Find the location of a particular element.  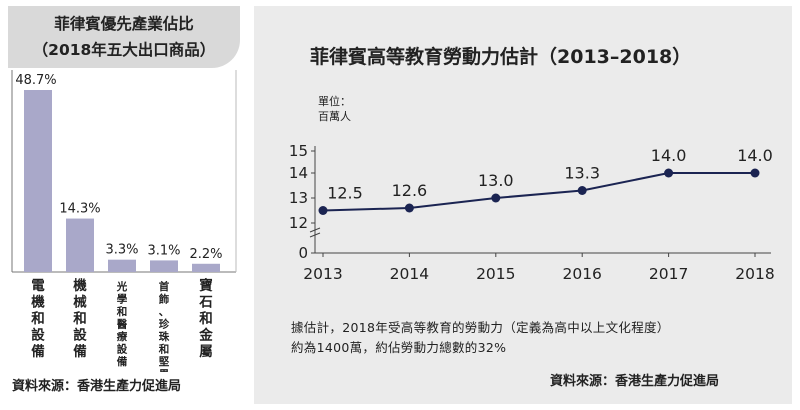

x-tick-label: 2017 is located at coordinates (668, 274).